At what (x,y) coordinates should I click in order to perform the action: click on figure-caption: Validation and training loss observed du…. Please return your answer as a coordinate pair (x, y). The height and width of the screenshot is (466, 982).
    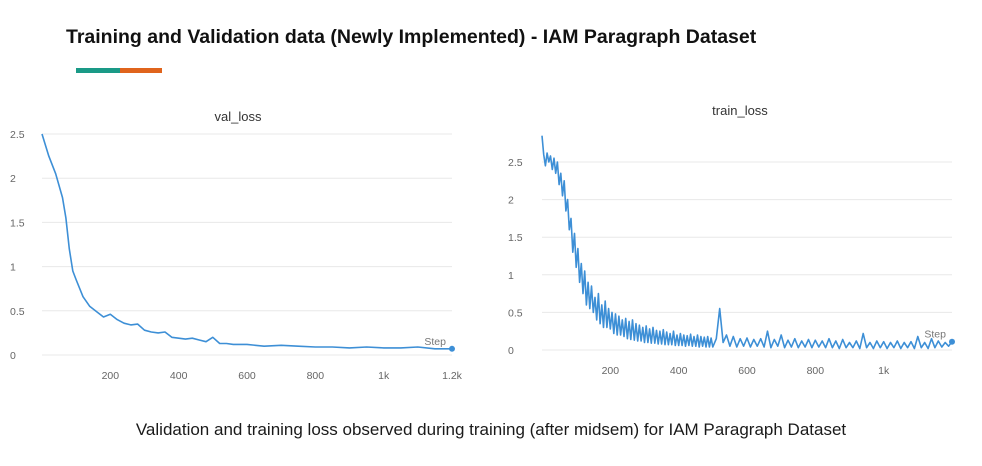
    Looking at the image, I should click on (491, 429).